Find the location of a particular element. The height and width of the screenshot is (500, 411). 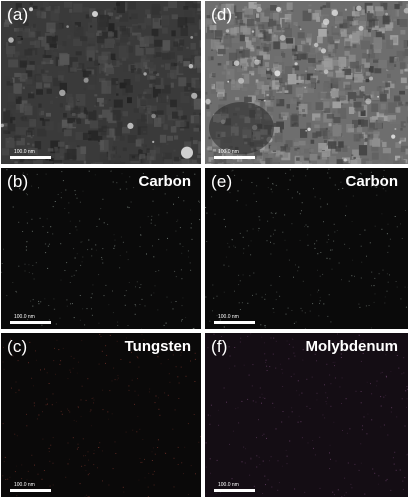

scale-bar-b: 100.0 nm is located at coordinates (30, 319).